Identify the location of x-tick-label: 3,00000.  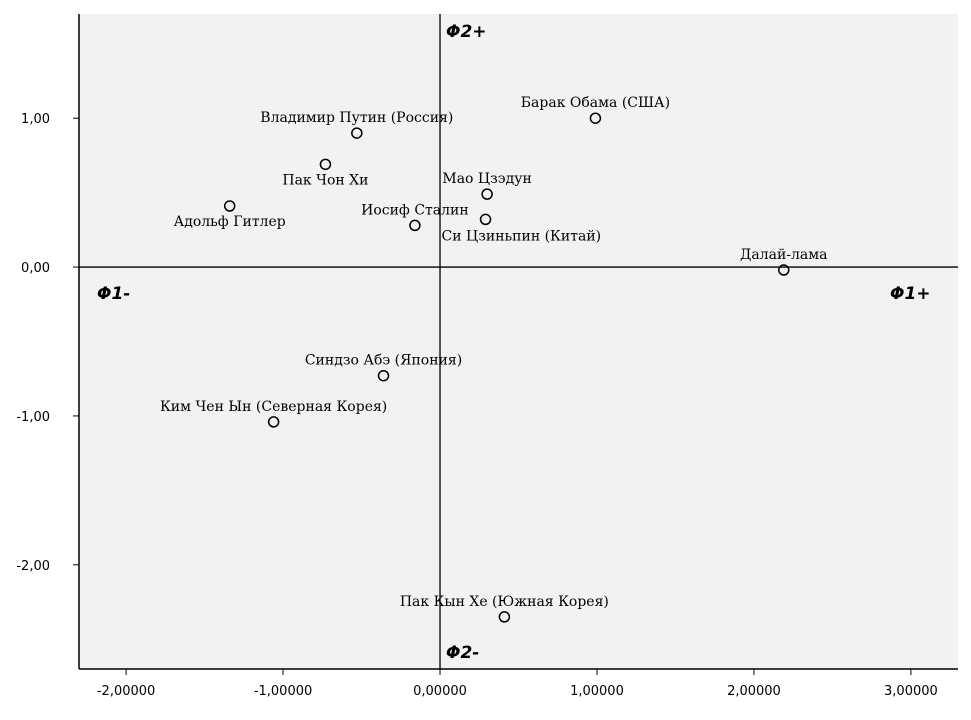
(911, 691).